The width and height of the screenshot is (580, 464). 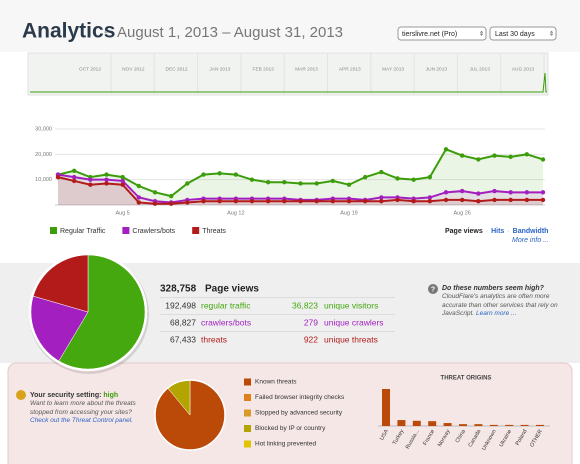 What do you see at coordinates (230, 32) in the screenshot?
I see `date-range: August 1, 2013 – August 31, 2013` at bounding box center [230, 32].